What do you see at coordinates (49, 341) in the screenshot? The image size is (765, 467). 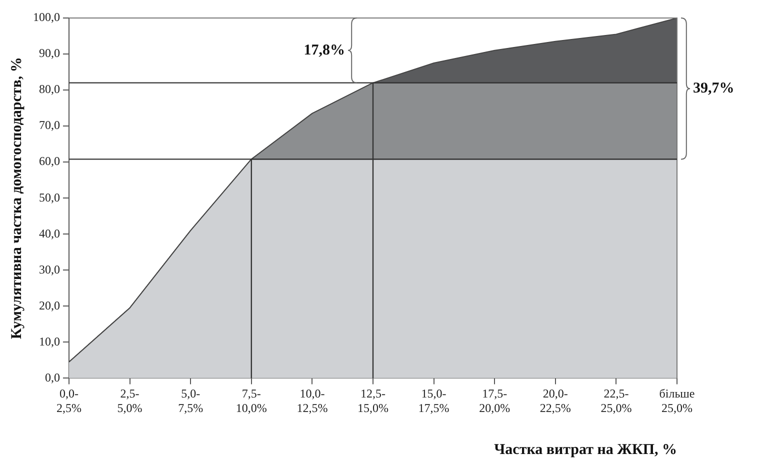 I see `y-tick-label: 10,0` at bounding box center [49, 341].